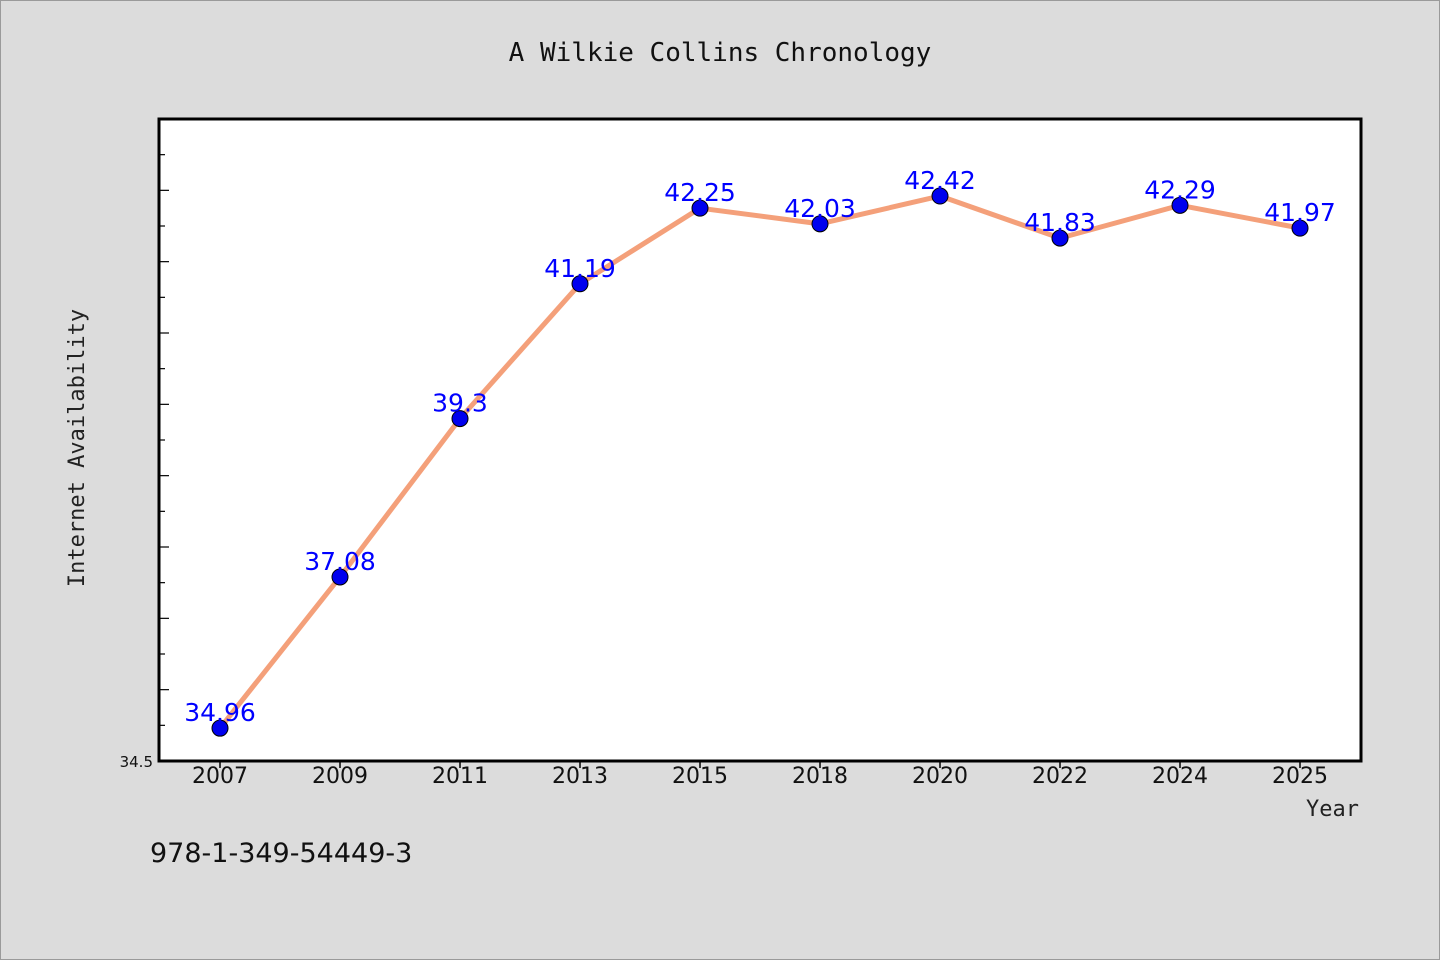  Describe the element at coordinates (460, 403) in the screenshot. I see `data-label: 39.3` at that location.